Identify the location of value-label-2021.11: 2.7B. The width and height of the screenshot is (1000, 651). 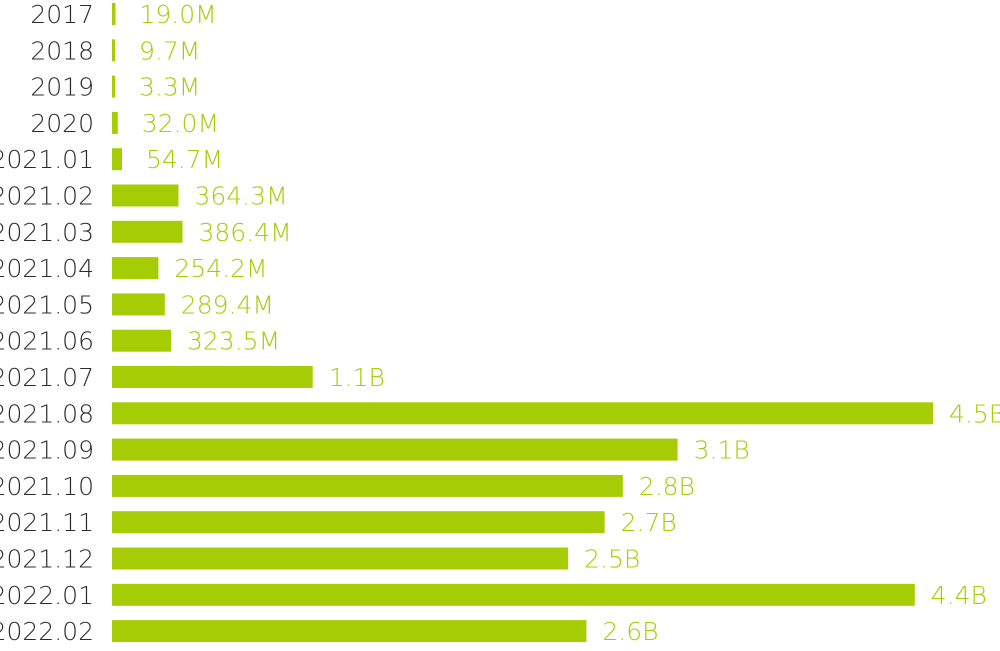
(649, 522).